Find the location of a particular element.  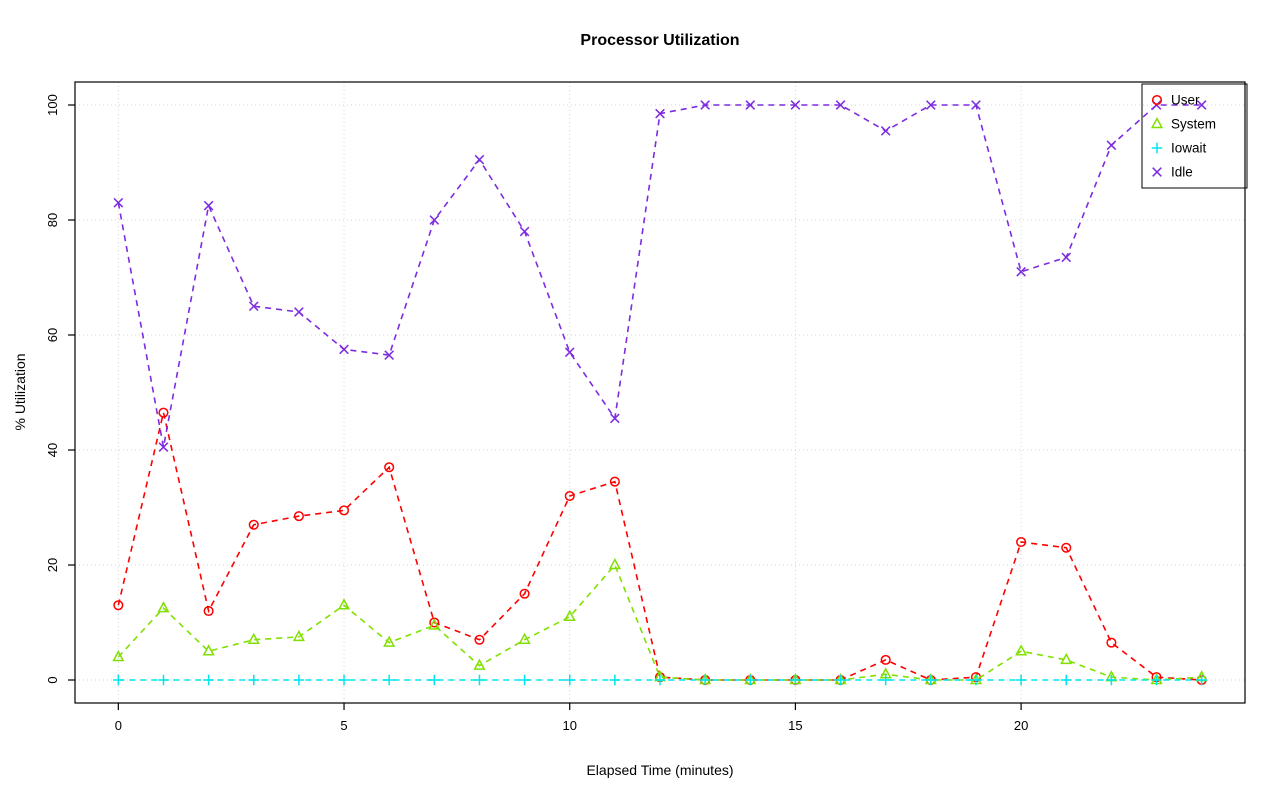

x-tick-label: 5 is located at coordinates (343, 725).